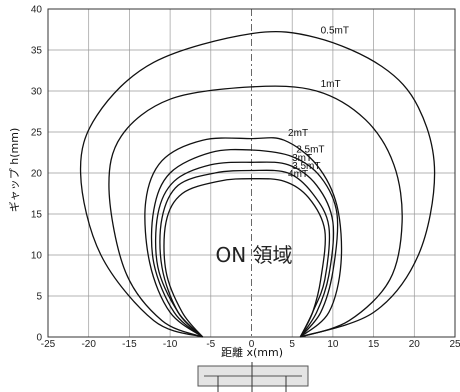 The height and width of the screenshot is (392, 460). I want to click on y-tick-label: 15, so click(37, 215).